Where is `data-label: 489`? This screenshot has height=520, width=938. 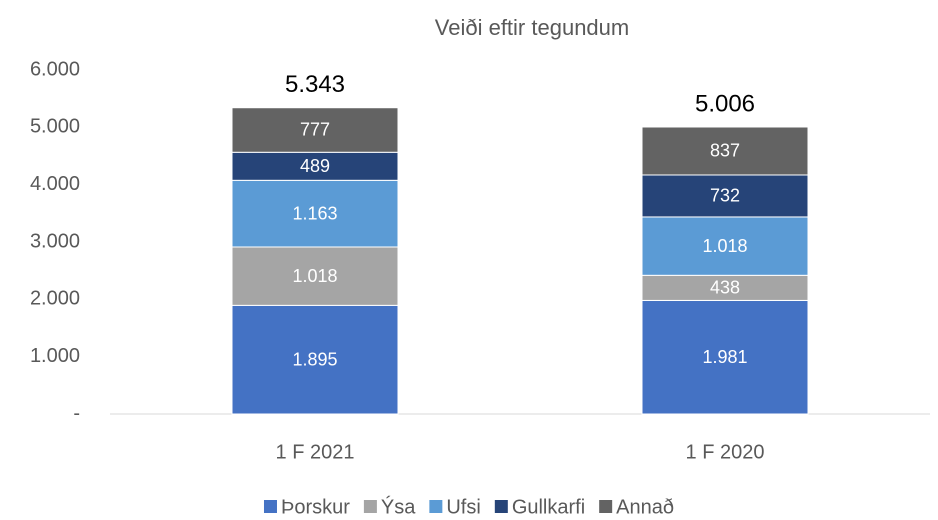
data-label: 489 is located at coordinates (315, 166).